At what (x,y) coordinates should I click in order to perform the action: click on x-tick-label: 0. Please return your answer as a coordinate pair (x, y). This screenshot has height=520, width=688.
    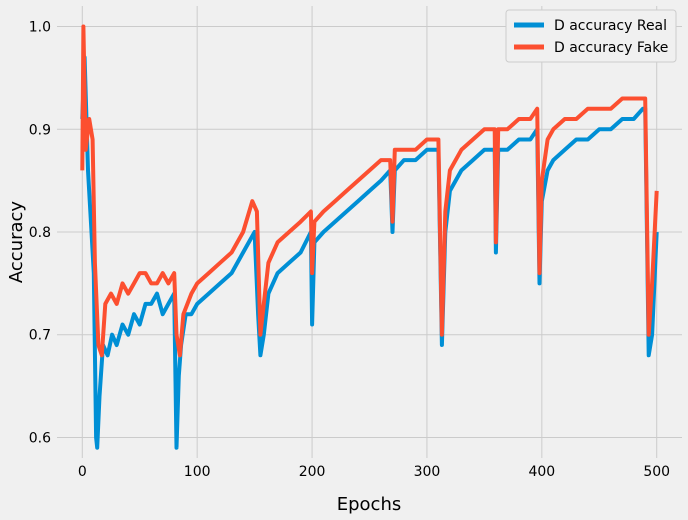
    Looking at the image, I should click on (82, 472).